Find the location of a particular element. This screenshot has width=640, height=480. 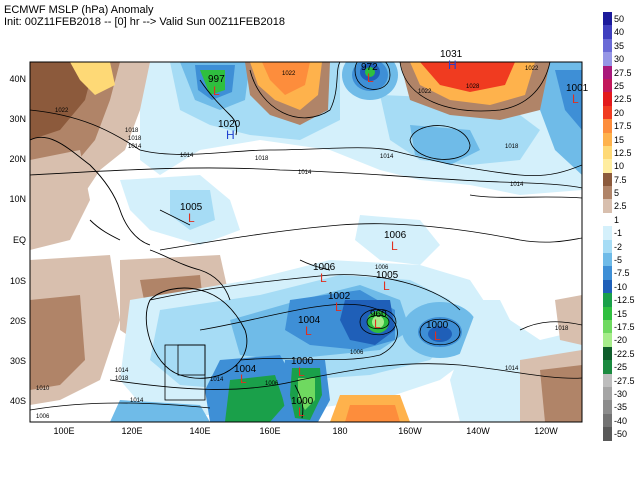

colorbar-level: 12.5 is located at coordinates (621, 152).